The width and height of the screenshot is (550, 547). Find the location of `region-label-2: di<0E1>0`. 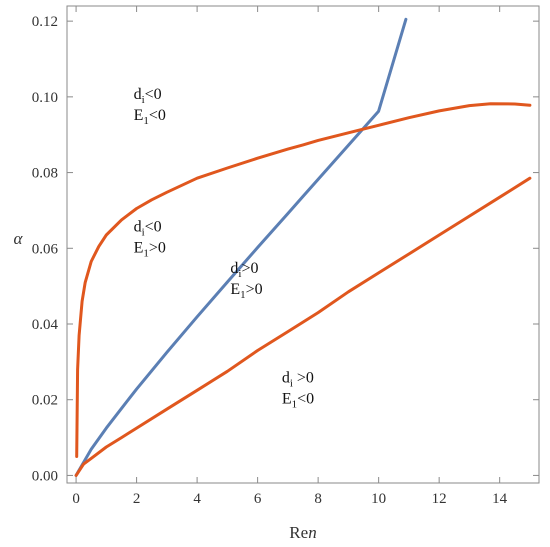

region-label-2: di<0E1>0 is located at coordinates (150, 238).